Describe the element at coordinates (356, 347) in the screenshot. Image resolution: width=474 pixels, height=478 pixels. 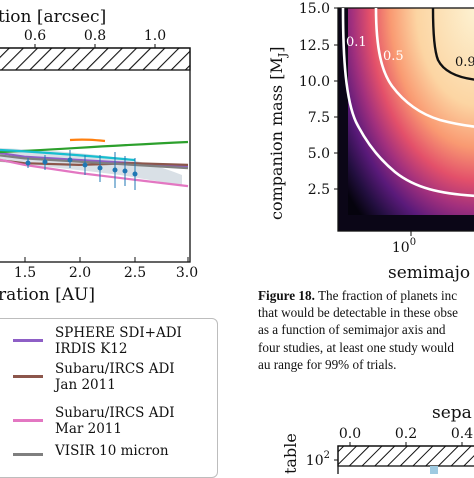
I see `caption-line: four studies, at least one study would` at that location.